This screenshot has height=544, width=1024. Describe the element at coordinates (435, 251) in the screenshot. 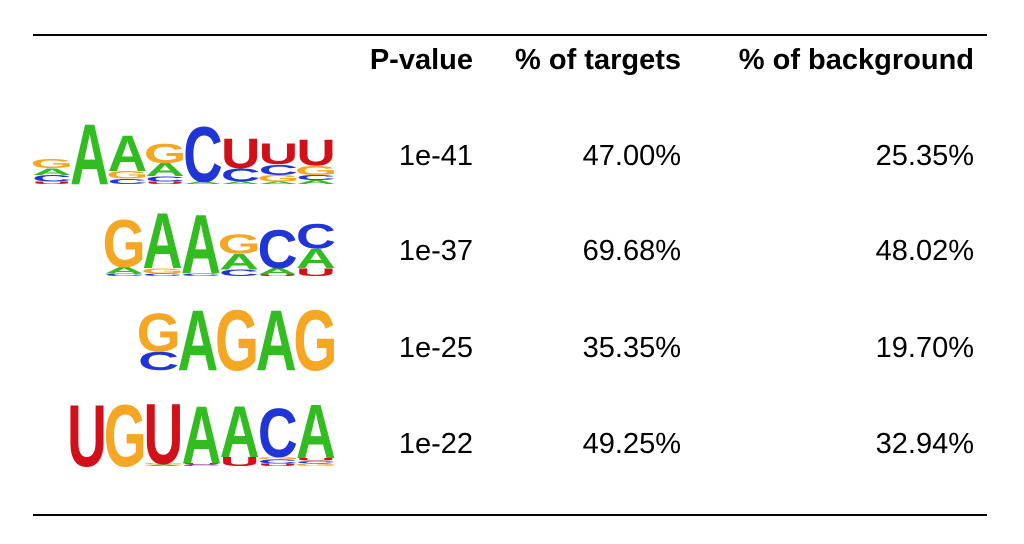

I see `row-2-pvalue: 1e-37` at that location.